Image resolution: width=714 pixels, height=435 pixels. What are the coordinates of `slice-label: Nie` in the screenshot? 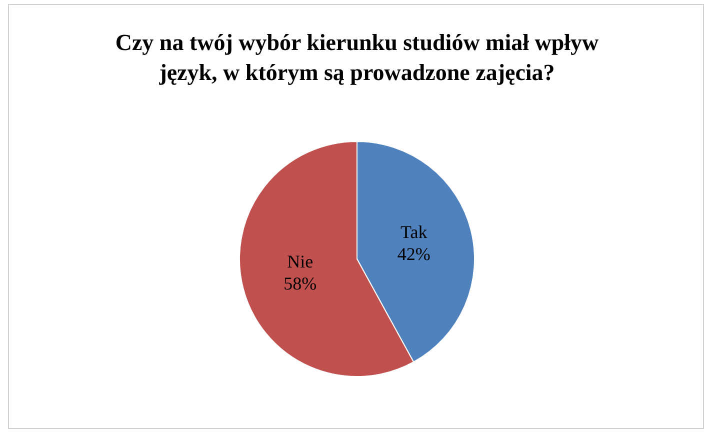 It's located at (300, 261).